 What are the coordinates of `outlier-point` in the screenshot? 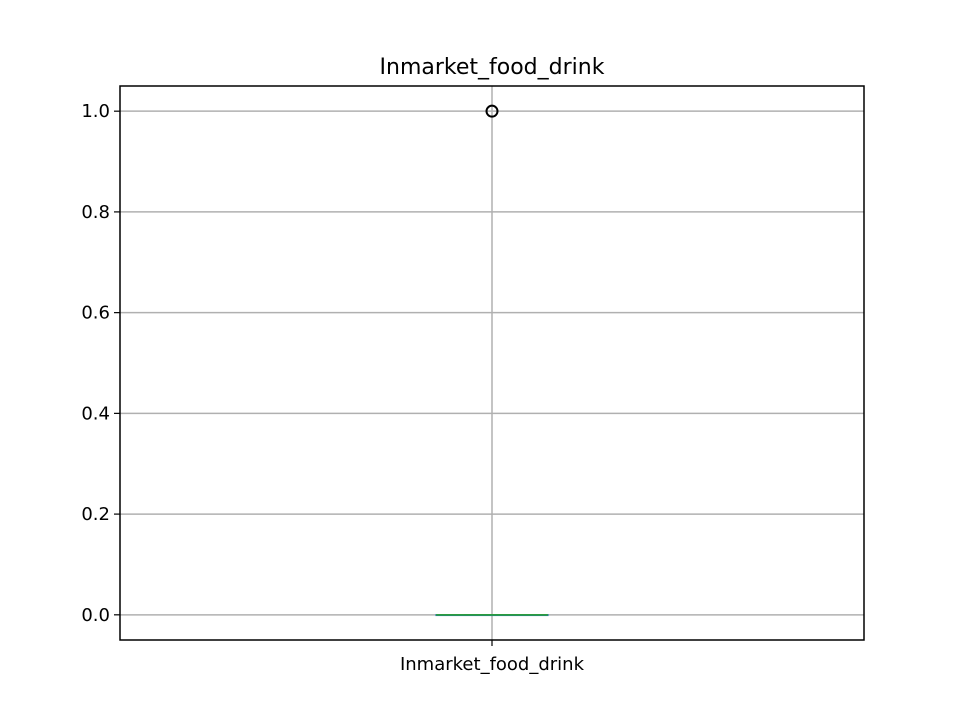 It's located at (492, 111).